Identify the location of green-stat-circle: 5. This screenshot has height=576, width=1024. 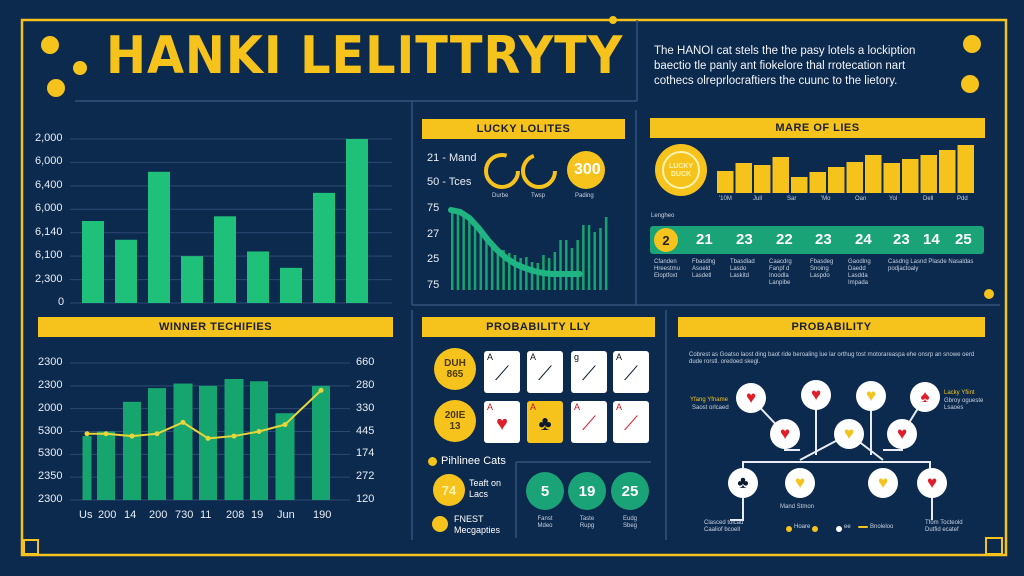
(545, 491).